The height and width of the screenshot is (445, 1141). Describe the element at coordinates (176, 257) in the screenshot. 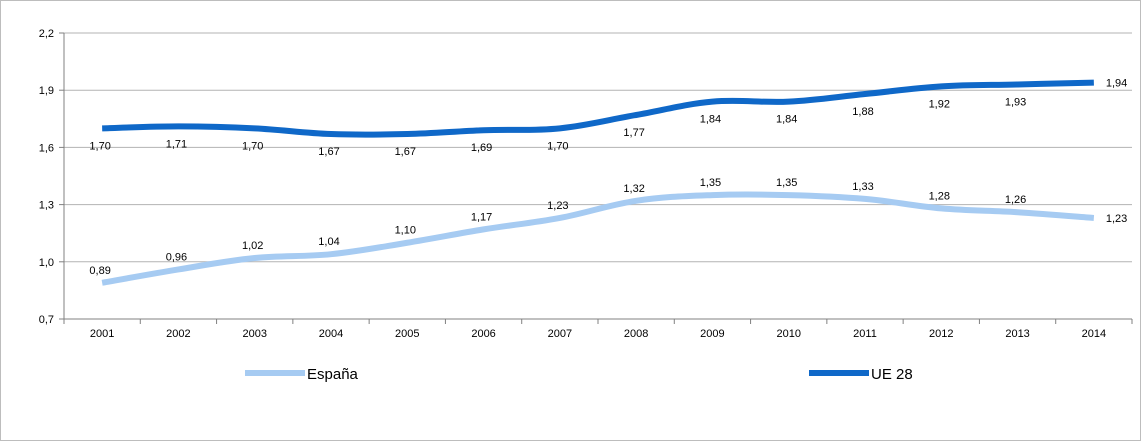

I see `data-label: 0,96` at that location.